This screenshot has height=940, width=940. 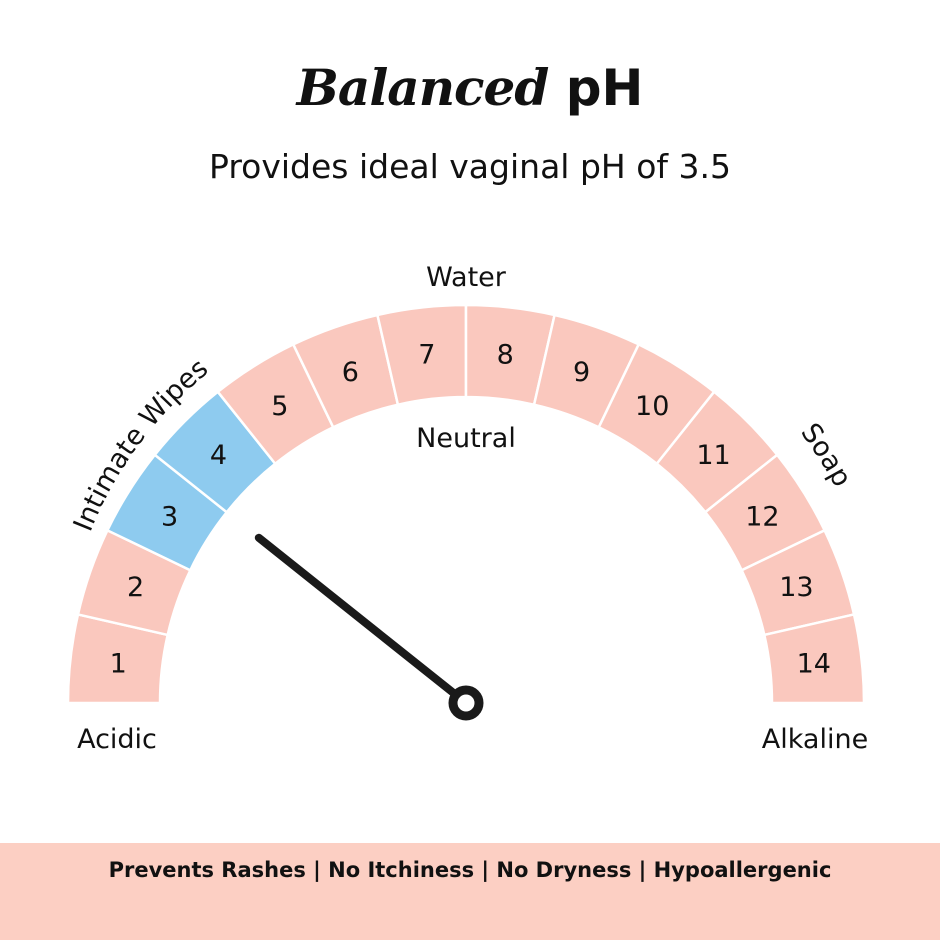 What do you see at coordinates (470, 166) in the screenshot?
I see `page-subtitle: Provides ideal vaginal pH of 3.5` at bounding box center [470, 166].